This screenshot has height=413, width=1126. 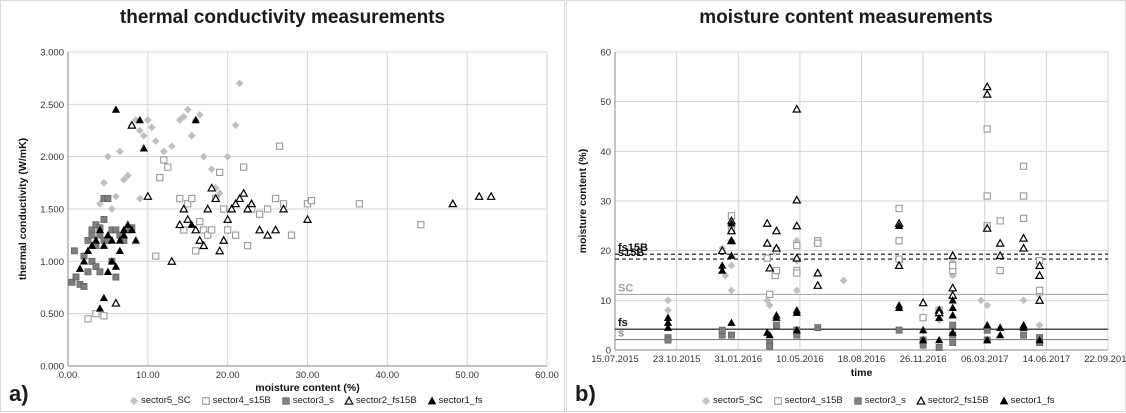 I want to click on x-tick-label: 23.10.2015, so click(x=677, y=359).